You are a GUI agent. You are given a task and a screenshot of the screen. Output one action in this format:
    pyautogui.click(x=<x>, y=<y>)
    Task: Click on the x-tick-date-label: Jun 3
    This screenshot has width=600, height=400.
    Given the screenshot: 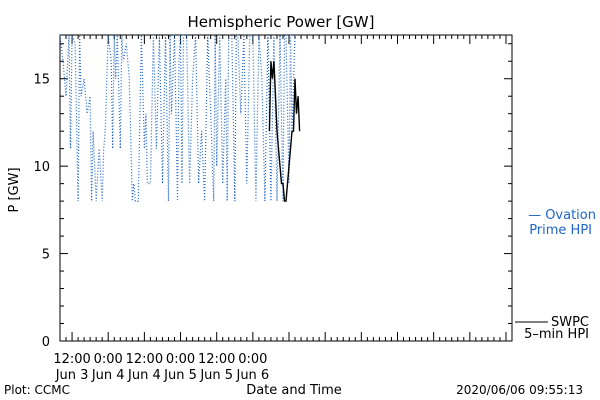 What is the action you would take?
    pyautogui.click(x=72, y=375)
    